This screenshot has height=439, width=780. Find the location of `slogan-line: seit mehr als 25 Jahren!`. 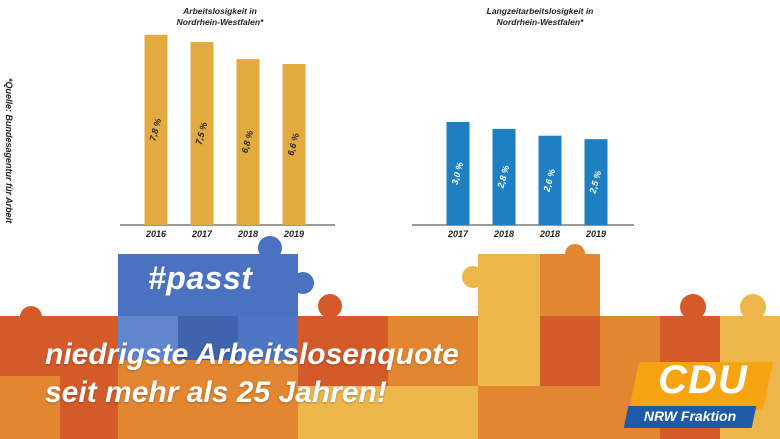

slogan-line: seit mehr als 25 Jahren! is located at coordinates (216, 392).